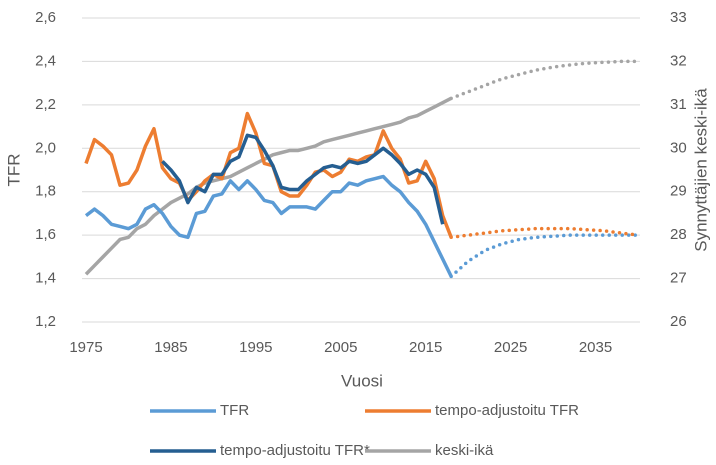 The image size is (716, 465). What do you see at coordinates (45, 147) in the screenshot?
I see `y-tick-label: 2,0` at bounding box center [45, 147].